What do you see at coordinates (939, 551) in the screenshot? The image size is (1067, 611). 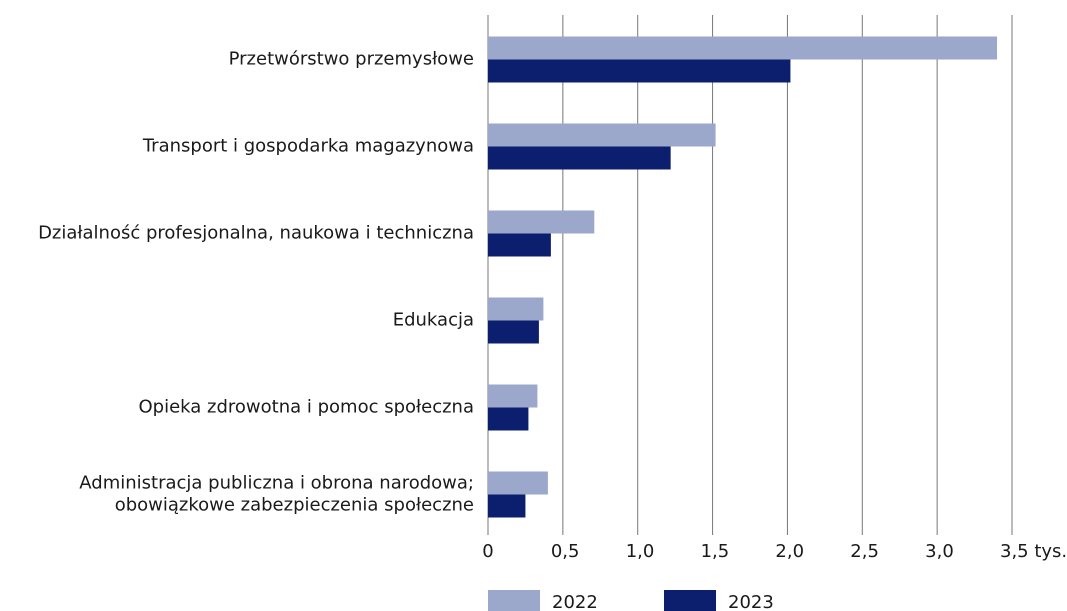 I see `x-tick-label: 3,0` at bounding box center [939, 551].